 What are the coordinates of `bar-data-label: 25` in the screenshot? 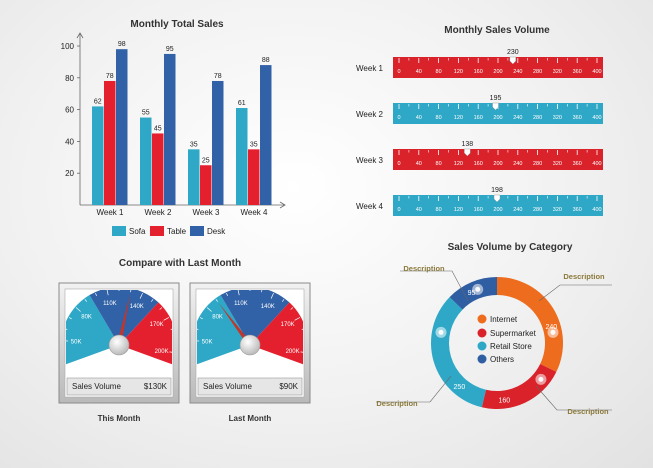 It's located at (206, 160).